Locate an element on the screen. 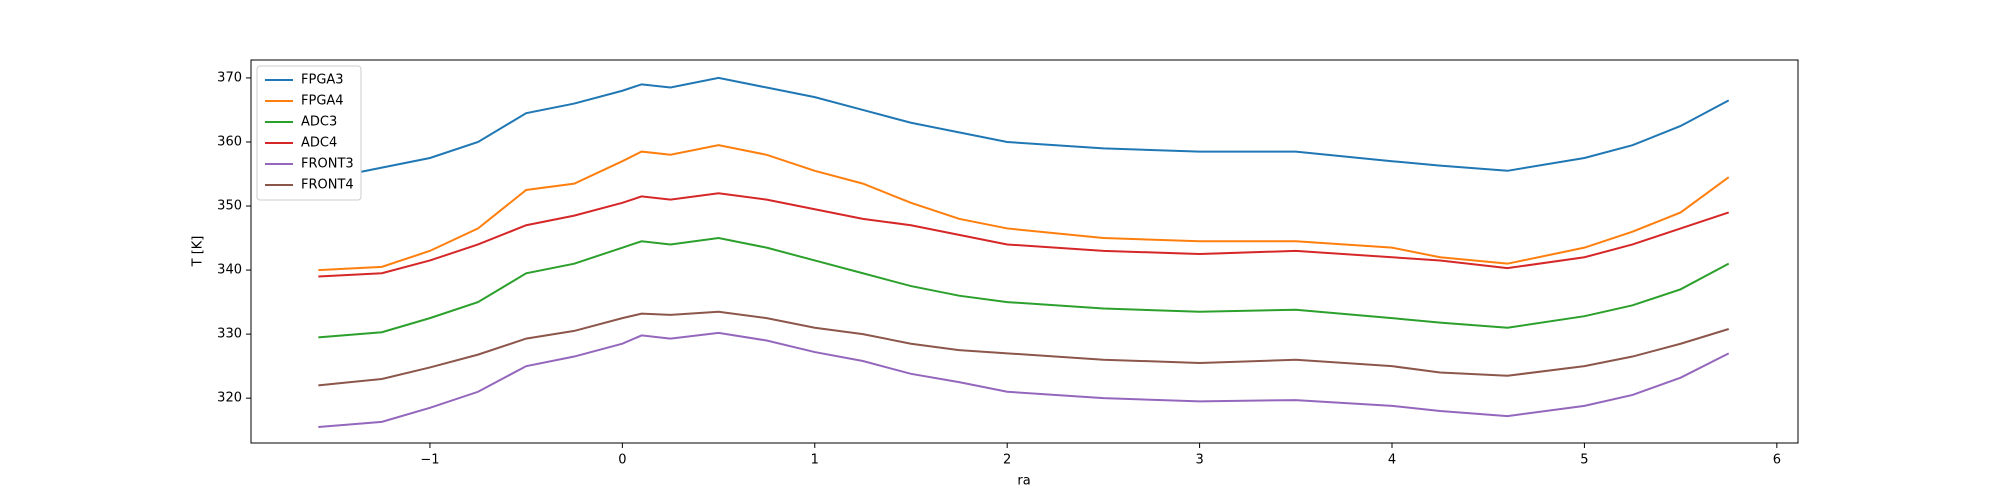  legend-label: FPGA3 is located at coordinates (322, 80).